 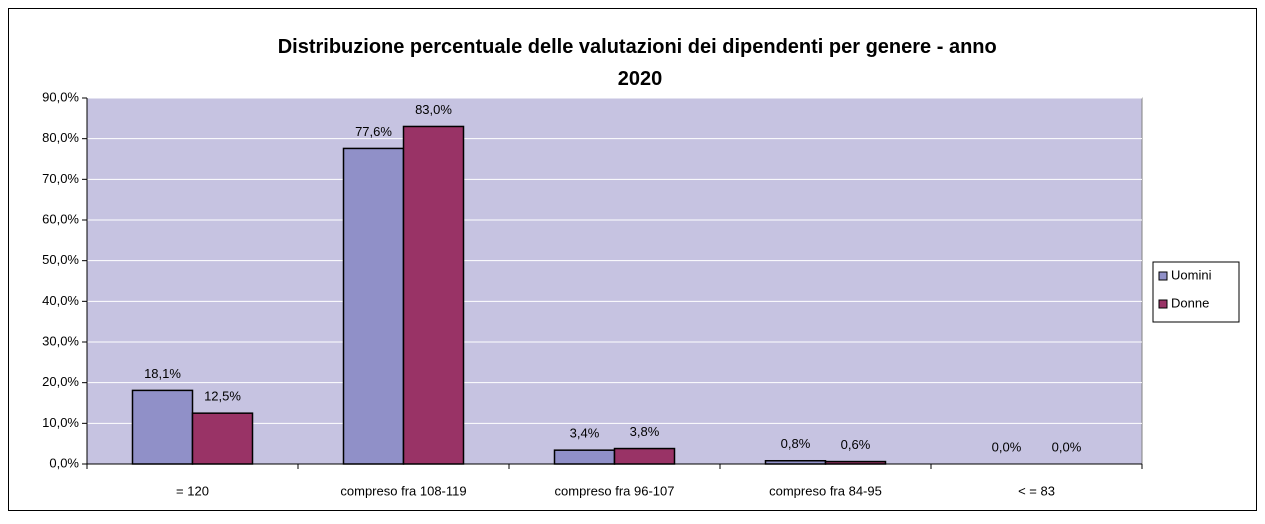 I want to click on y-tick-label: 50,0%, so click(x=60, y=259).